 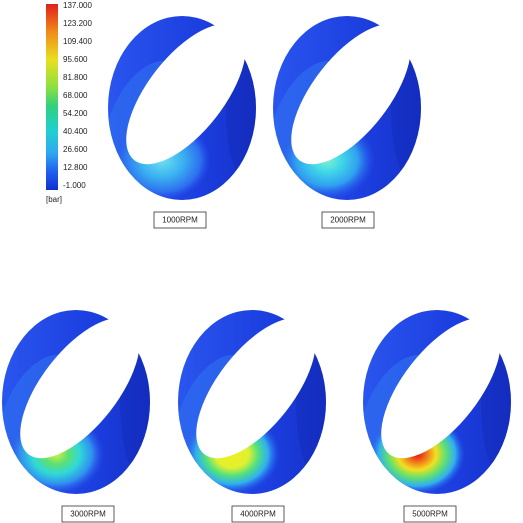 I want to click on colorbar-unit: [bar], so click(x=54, y=199).